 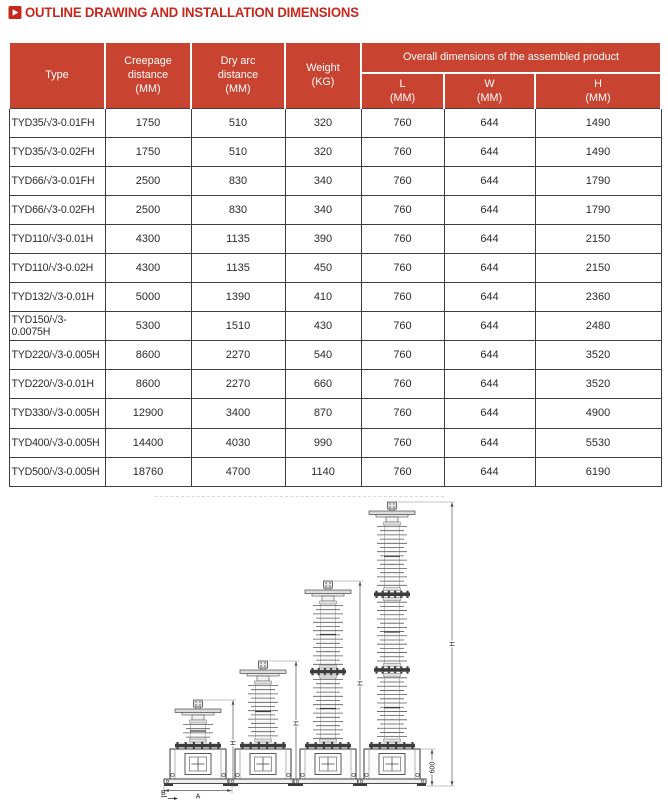 What do you see at coordinates (163, 793) in the screenshot?
I see `view-direction-label: B` at bounding box center [163, 793].